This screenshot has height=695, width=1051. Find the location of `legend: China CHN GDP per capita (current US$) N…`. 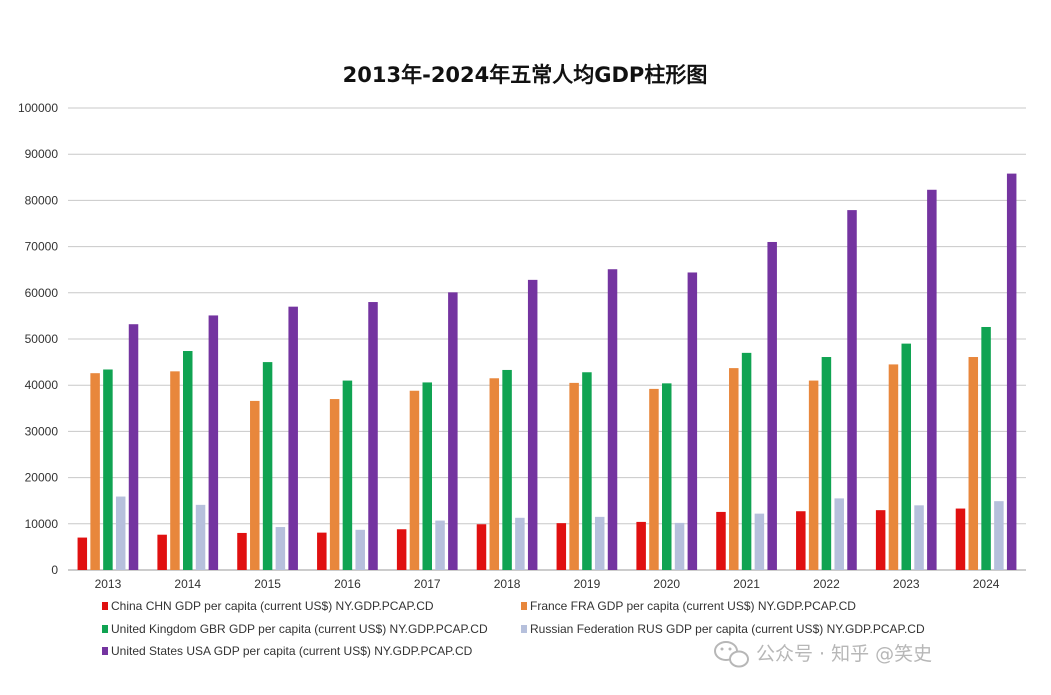

legend: China CHN GDP per capita (current US$) N… is located at coordinates (513, 628).